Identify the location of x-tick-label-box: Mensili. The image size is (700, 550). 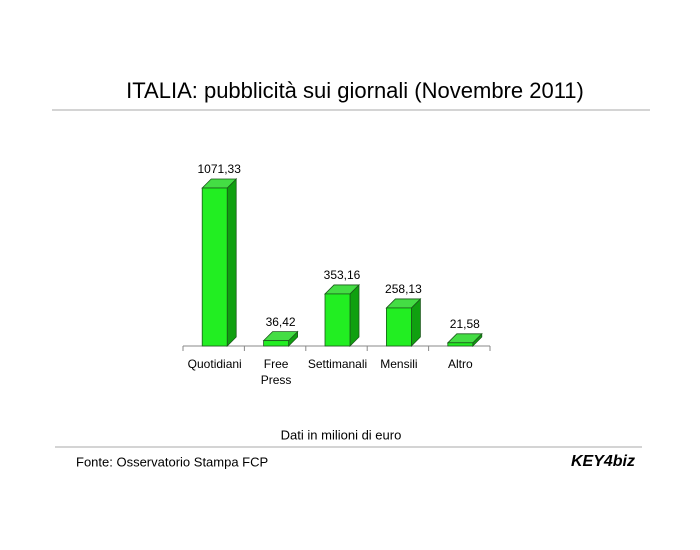
(399, 364).